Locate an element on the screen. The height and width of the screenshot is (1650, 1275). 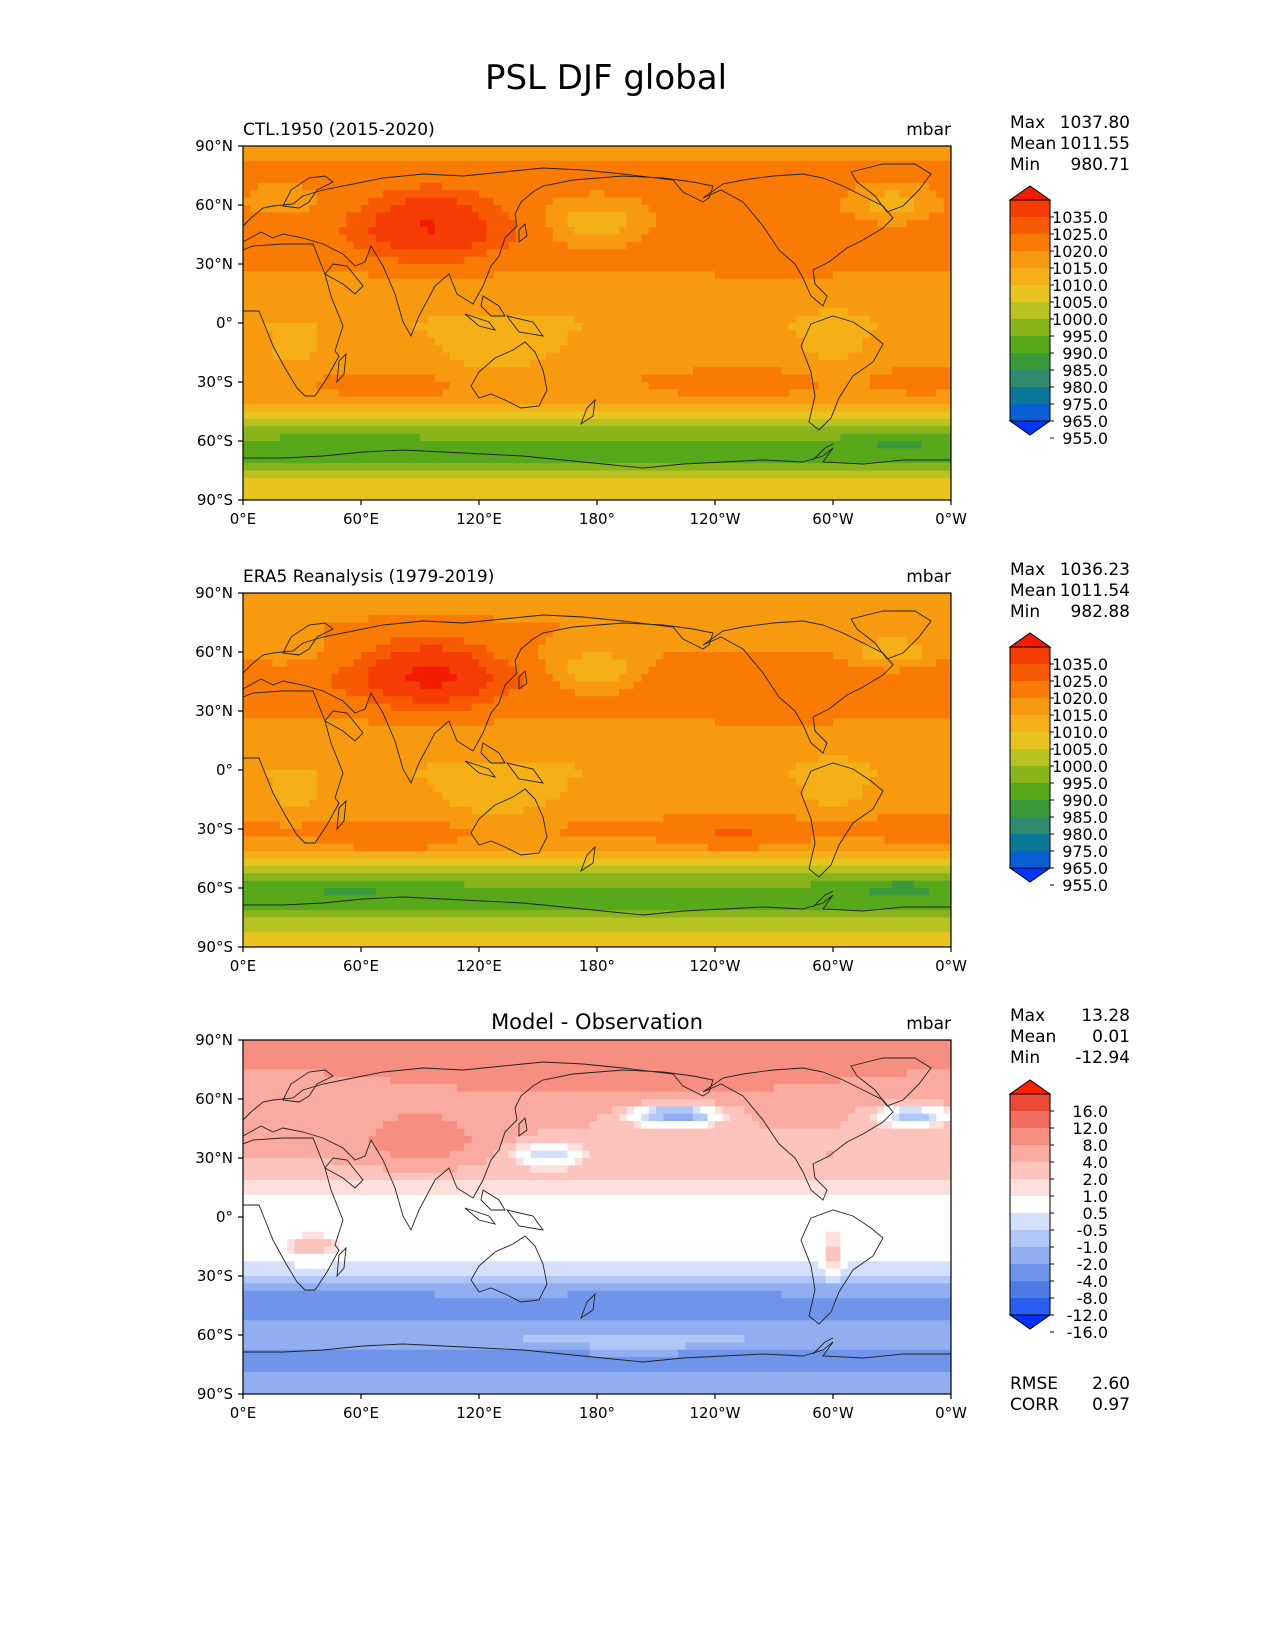
colorbar-tick-label: 4.0 is located at coordinates (1095, 1162).